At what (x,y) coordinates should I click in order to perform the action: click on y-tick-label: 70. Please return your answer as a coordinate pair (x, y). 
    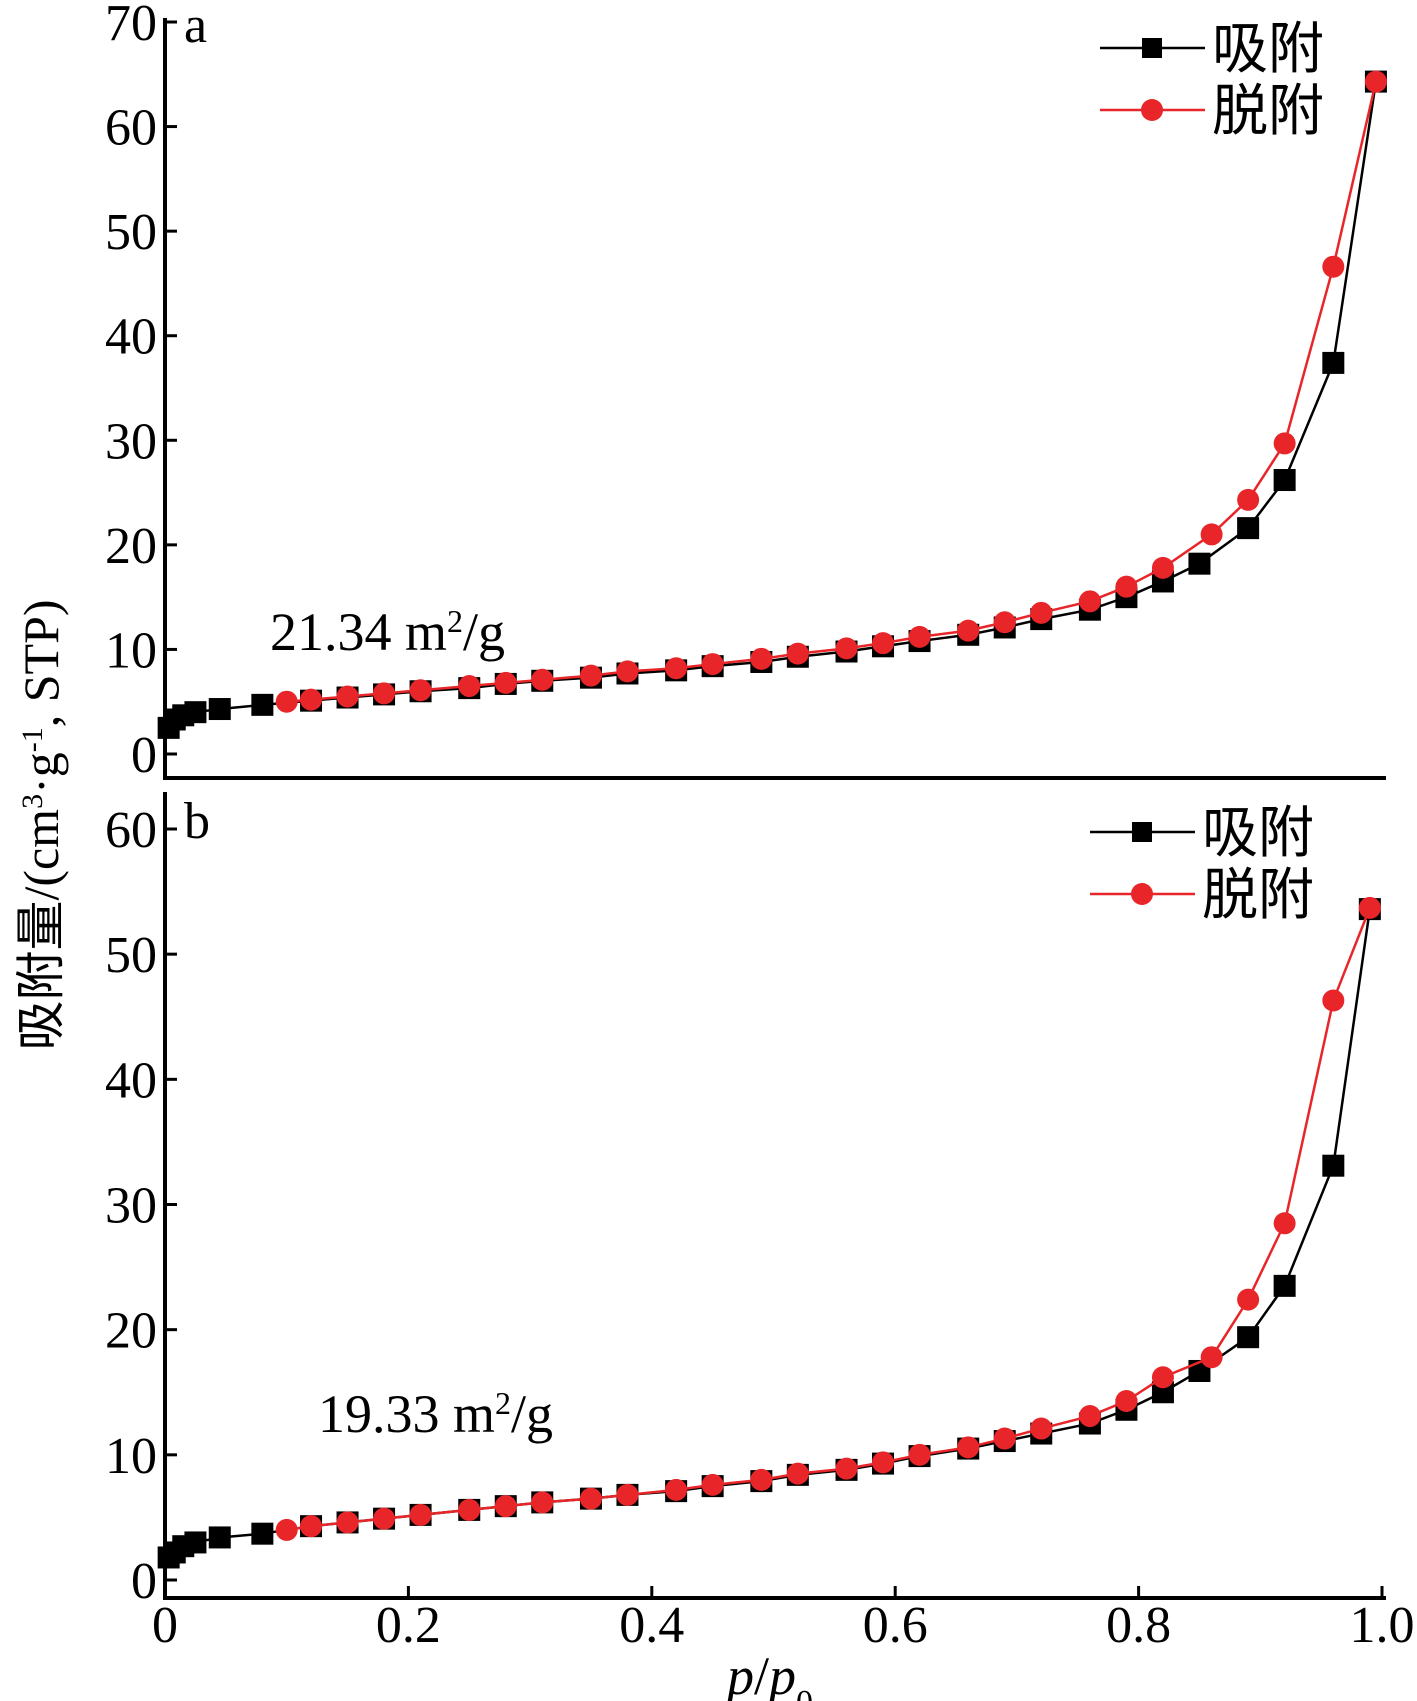
    Looking at the image, I should click on (131, 26).